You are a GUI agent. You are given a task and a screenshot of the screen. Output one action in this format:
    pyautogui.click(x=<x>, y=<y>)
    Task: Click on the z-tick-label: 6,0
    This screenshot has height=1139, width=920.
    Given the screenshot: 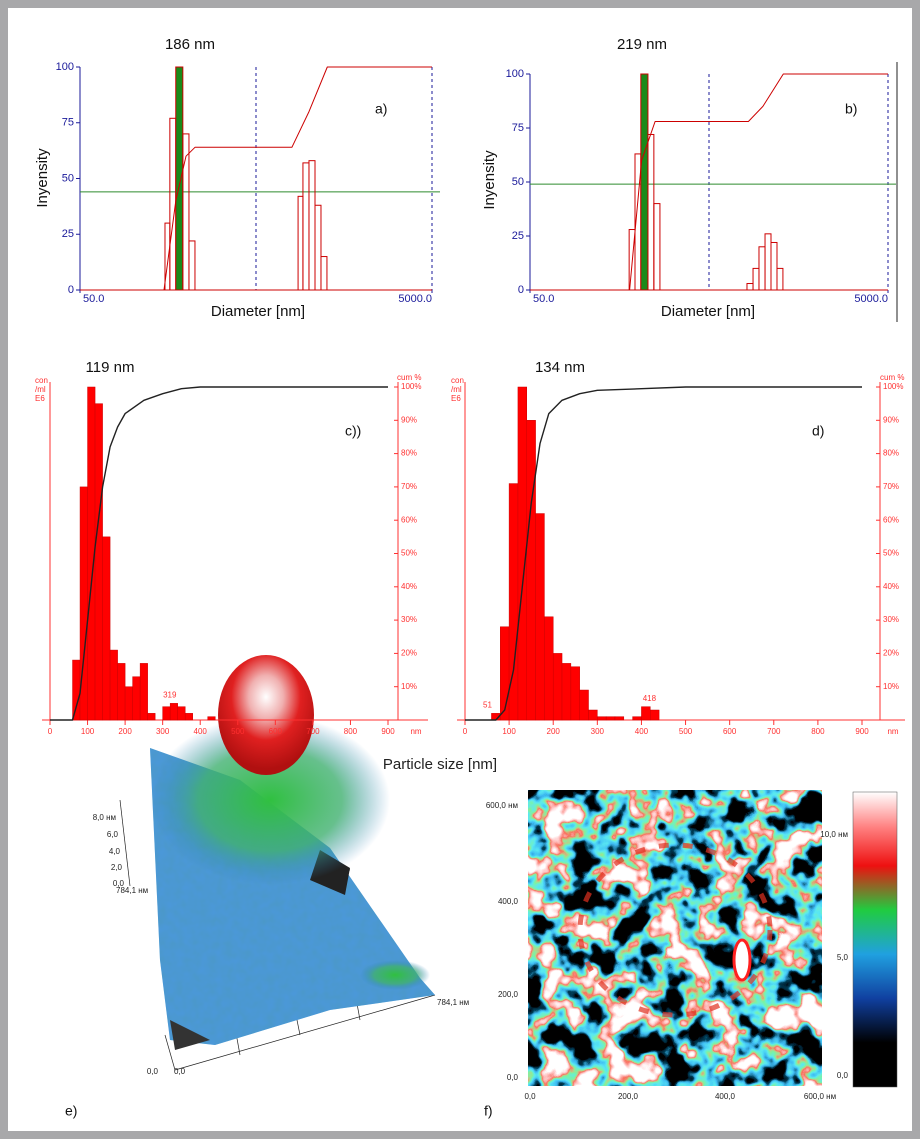 What is the action you would take?
    pyautogui.click(x=113, y=834)
    